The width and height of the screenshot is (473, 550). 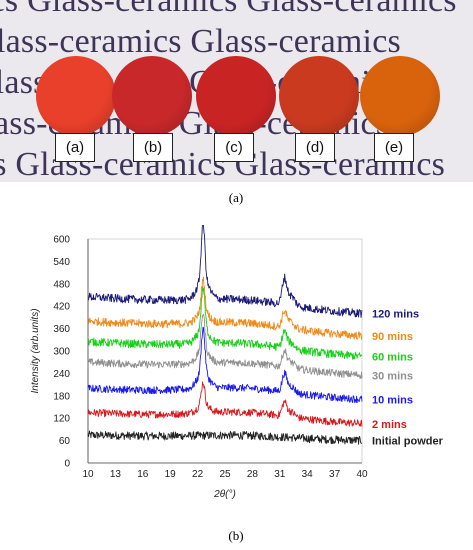 What do you see at coordinates (236, 535) in the screenshot?
I see `panel-b-caption: (b)` at bounding box center [236, 535].